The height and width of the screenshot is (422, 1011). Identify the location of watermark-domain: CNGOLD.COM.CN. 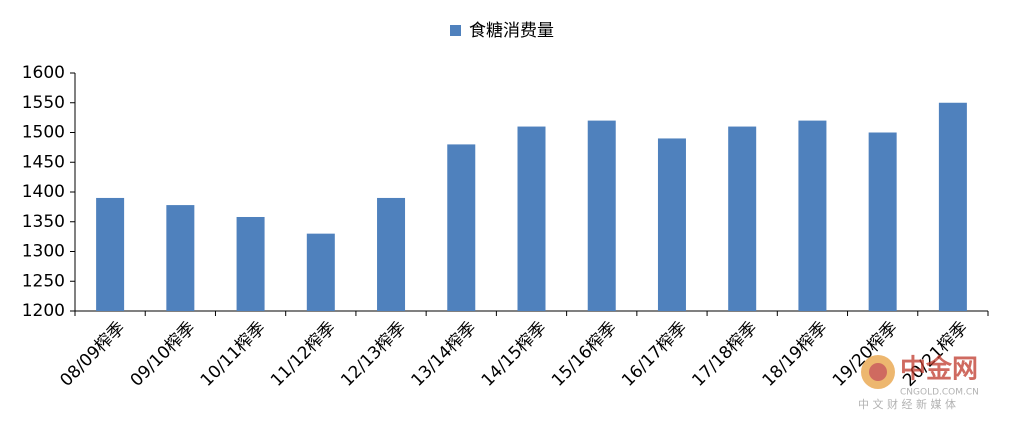
(939, 393).